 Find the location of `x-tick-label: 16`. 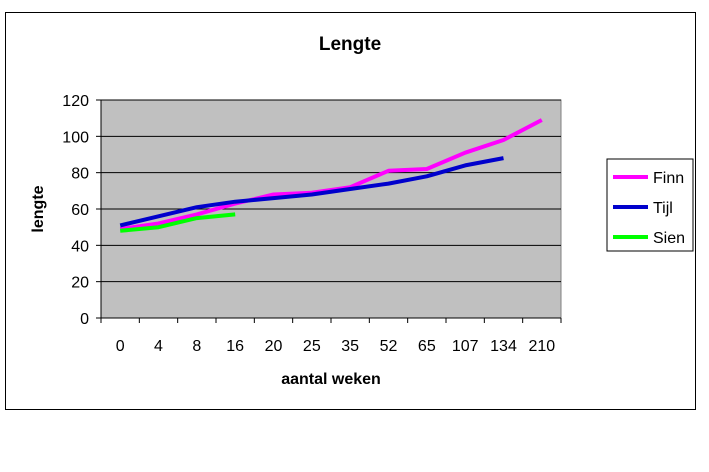

x-tick-label: 16 is located at coordinates (235, 346).